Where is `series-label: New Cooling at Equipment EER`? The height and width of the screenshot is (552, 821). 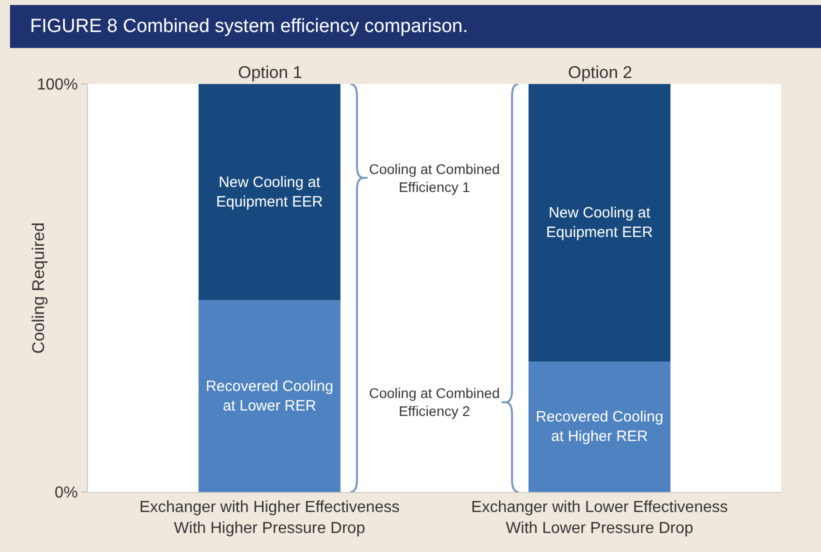
series-label: New Cooling at Equipment EER is located at coordinates (269, 192).